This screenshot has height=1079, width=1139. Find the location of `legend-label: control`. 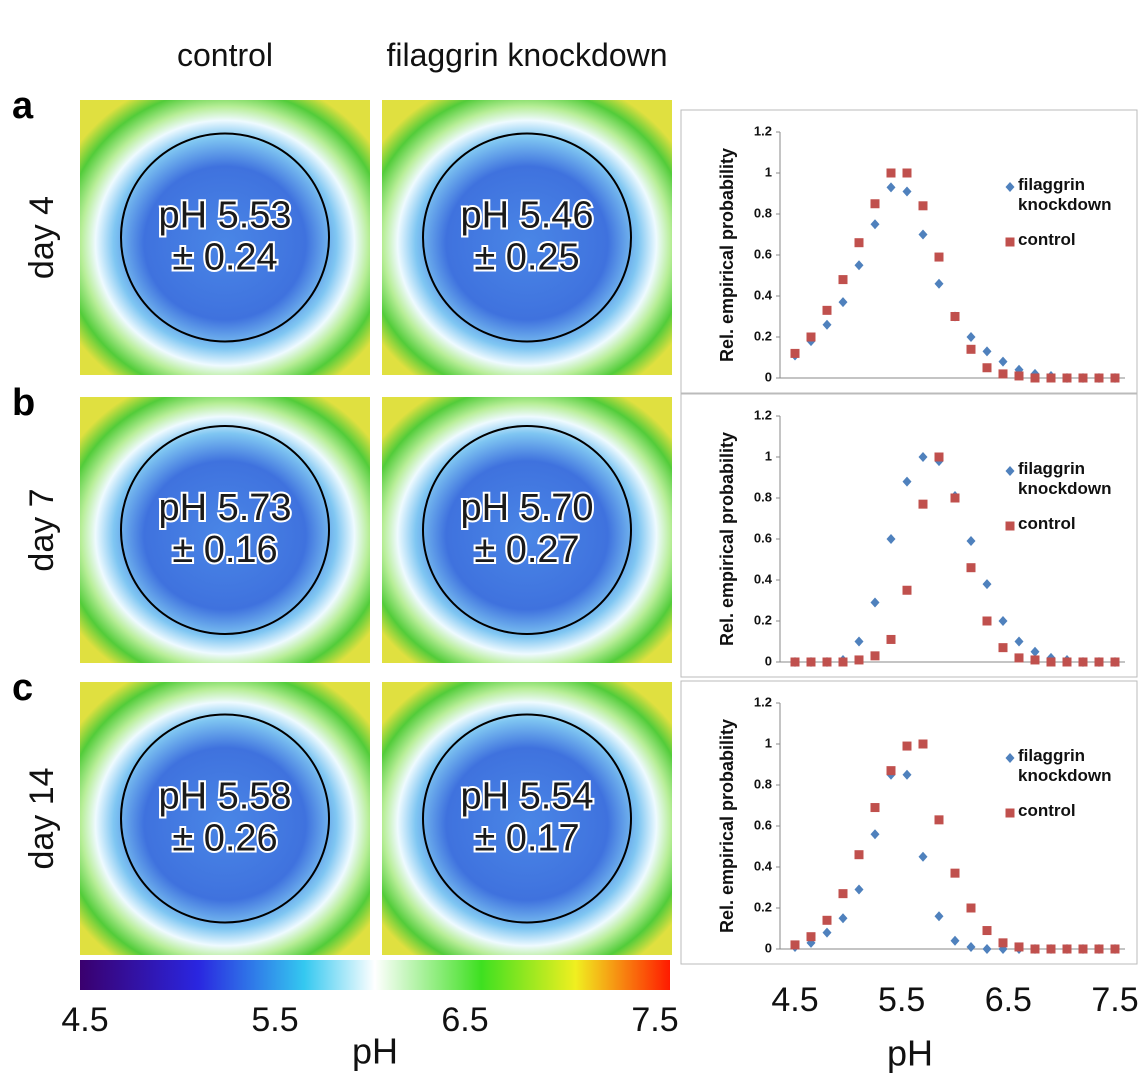

legend-label: control is located at coordinates (1047, 239).